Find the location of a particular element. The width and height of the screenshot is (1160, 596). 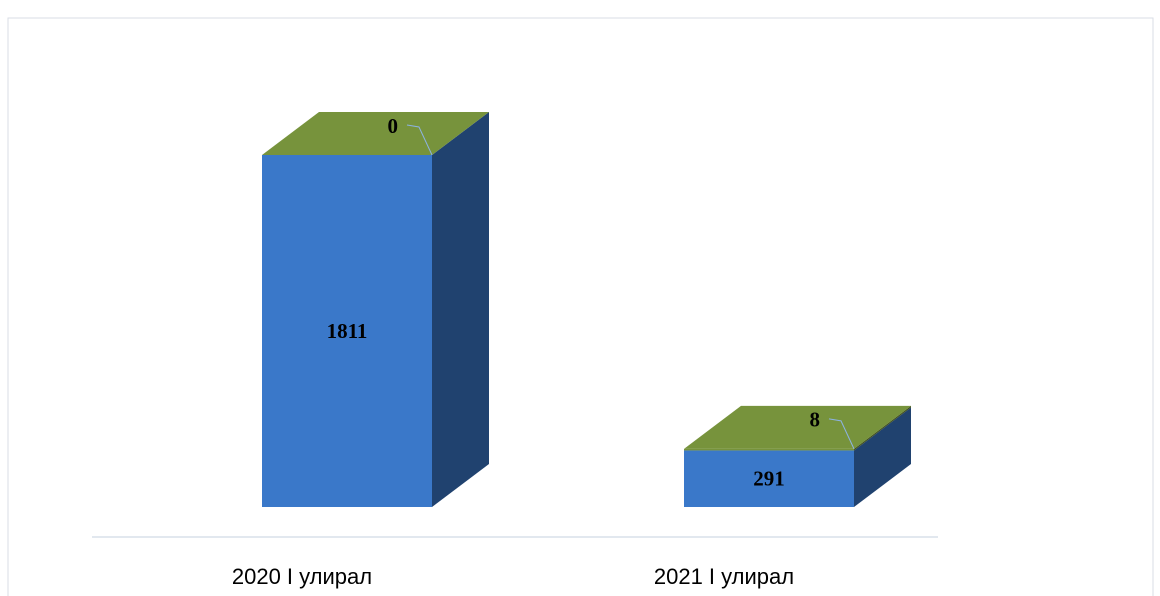

x-tick-label: 2020 I улирал is located at coordinates (302, 576).